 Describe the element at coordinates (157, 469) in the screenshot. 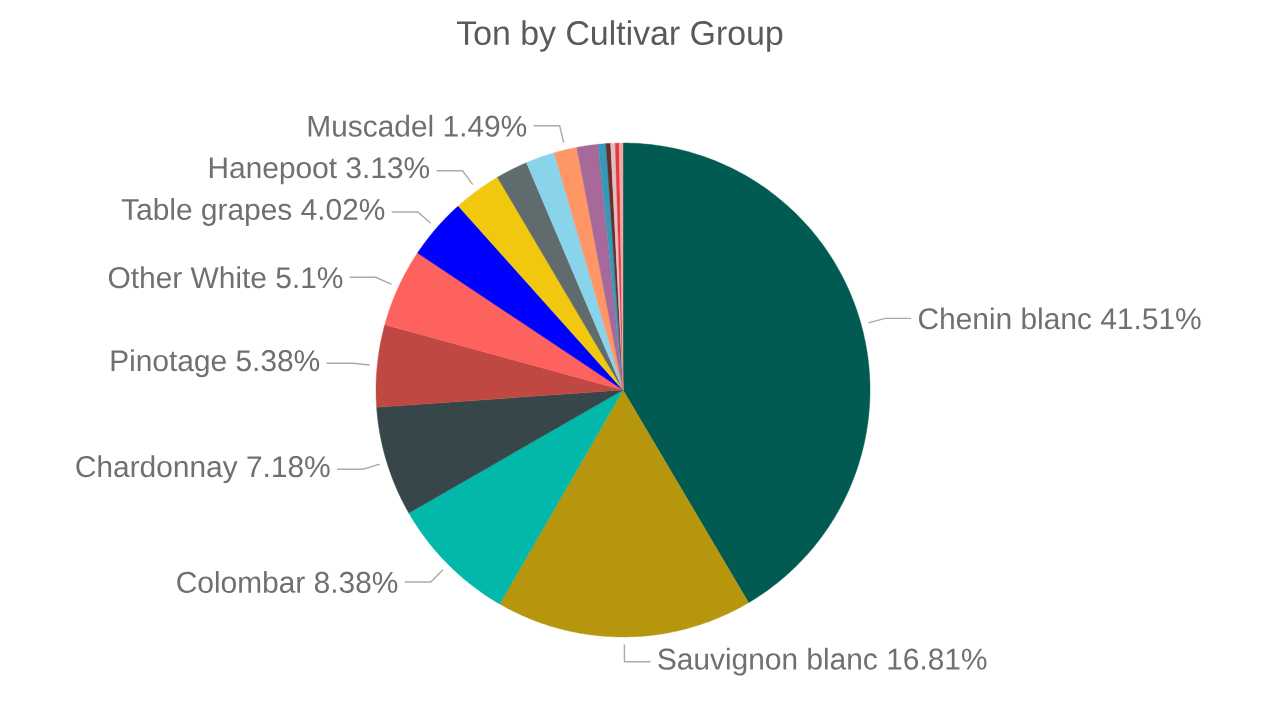

I see `slice-label: Chardonnay` at that location.